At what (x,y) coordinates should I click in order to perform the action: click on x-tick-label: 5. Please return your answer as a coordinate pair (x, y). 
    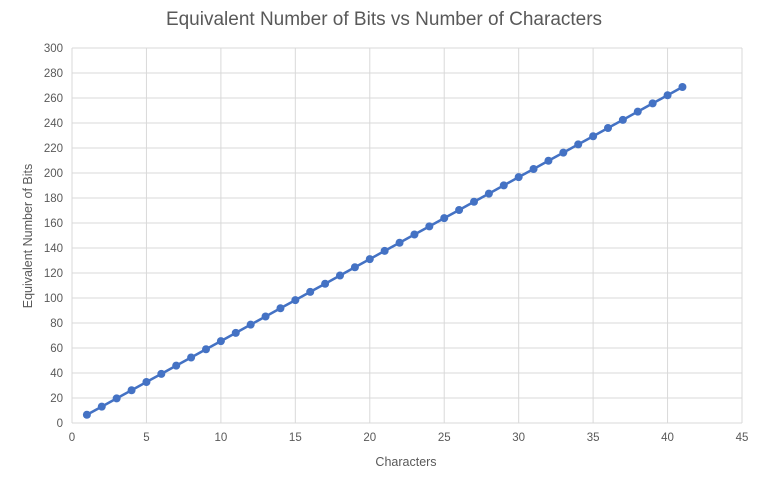
    Looking at the image, I should click on (146, 438).